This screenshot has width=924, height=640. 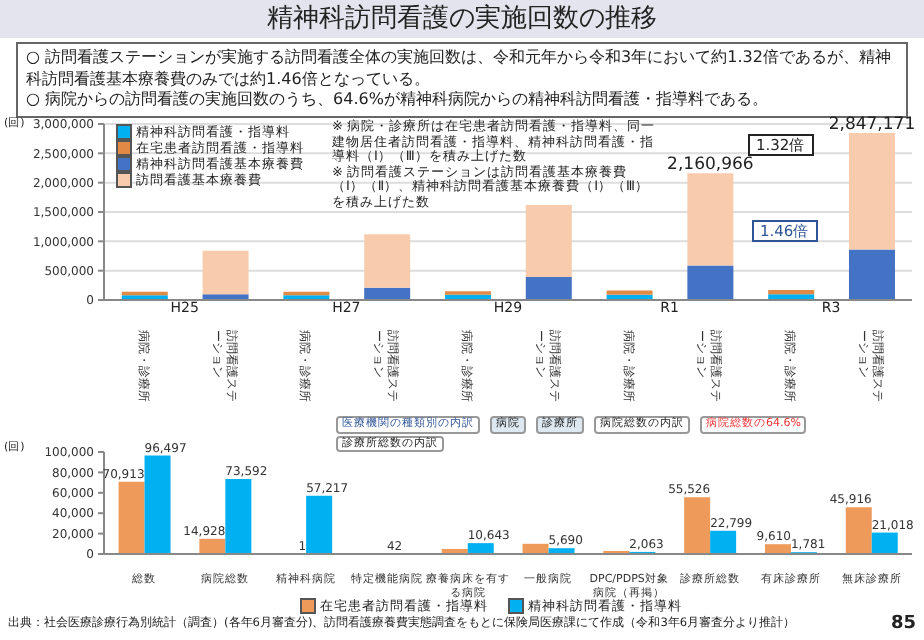 I want to click on text: 85, so click(x=903, y=624).